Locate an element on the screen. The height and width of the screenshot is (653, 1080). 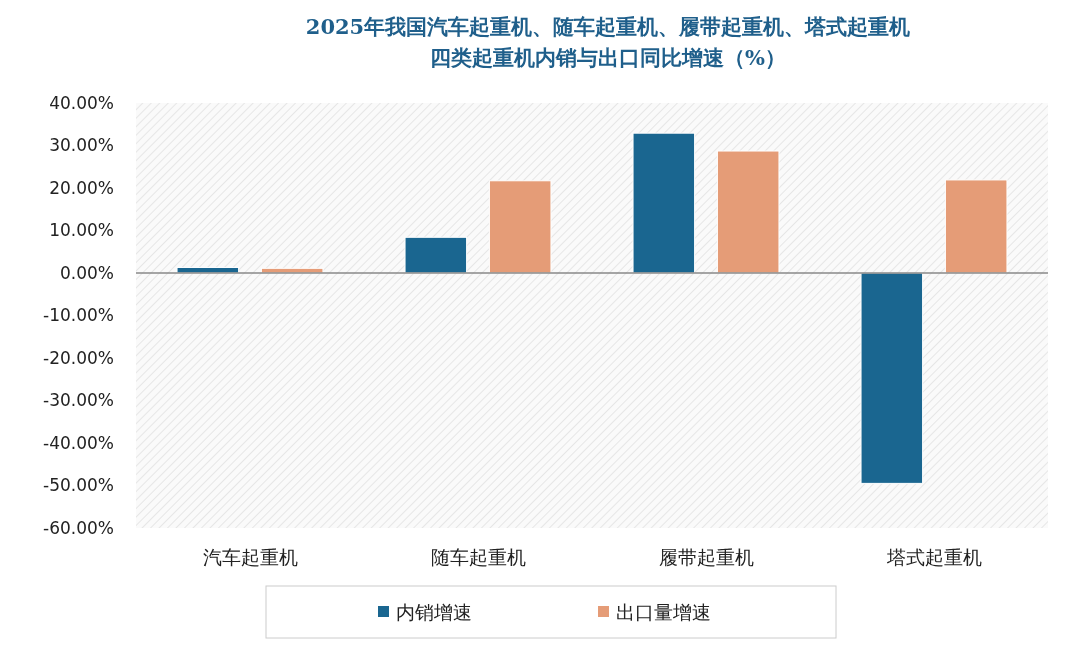
legend-label: 出口量增速 is located at coordinates (663, 611).